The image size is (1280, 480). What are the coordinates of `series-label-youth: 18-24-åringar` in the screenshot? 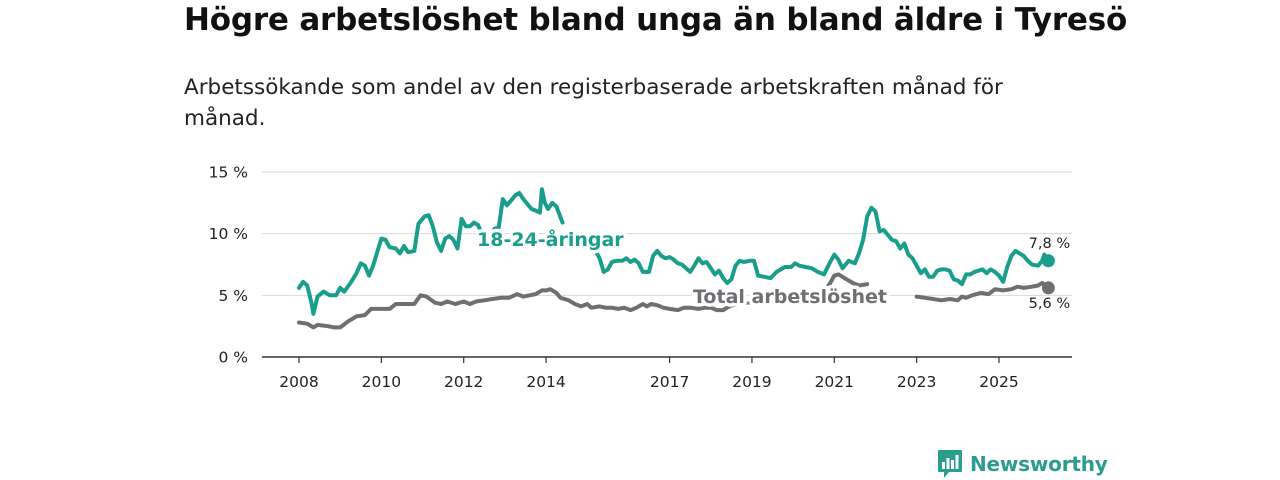 It's located at (550, 239).